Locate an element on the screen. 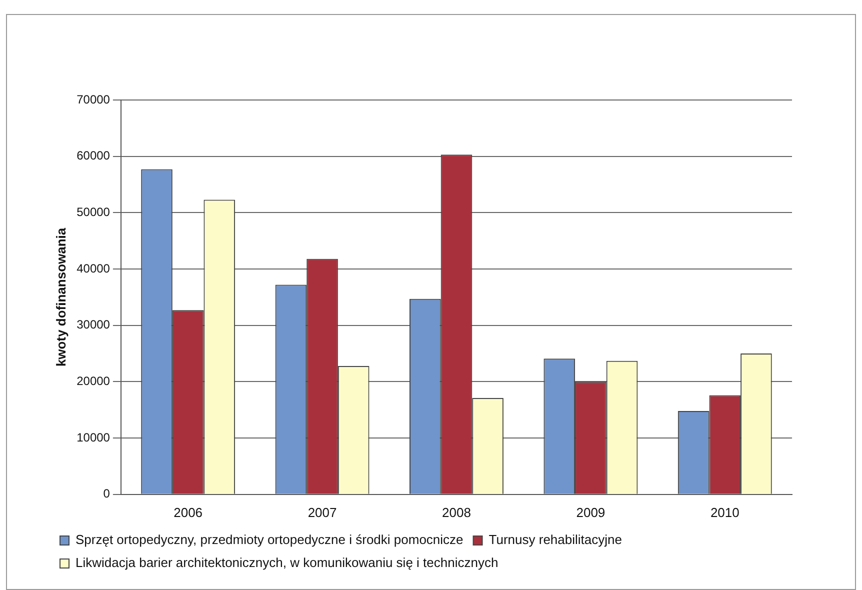 The image size is (862, 590). y-tick-label: 40000 is located at coordinates (93, 268).